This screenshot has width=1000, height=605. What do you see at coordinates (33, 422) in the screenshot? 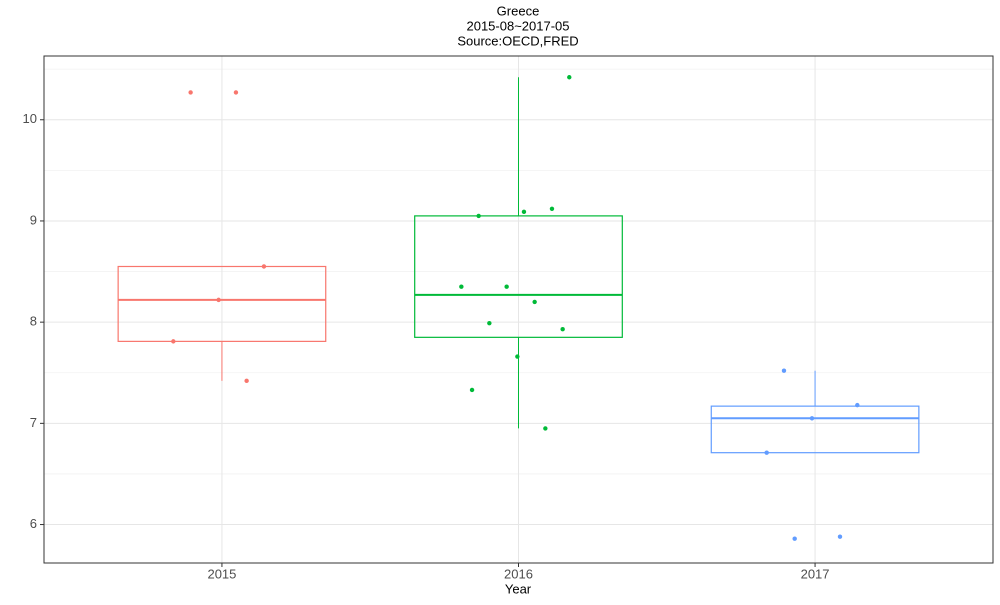
I see `y-tick-label: 7` at bounding box center [33, 422].